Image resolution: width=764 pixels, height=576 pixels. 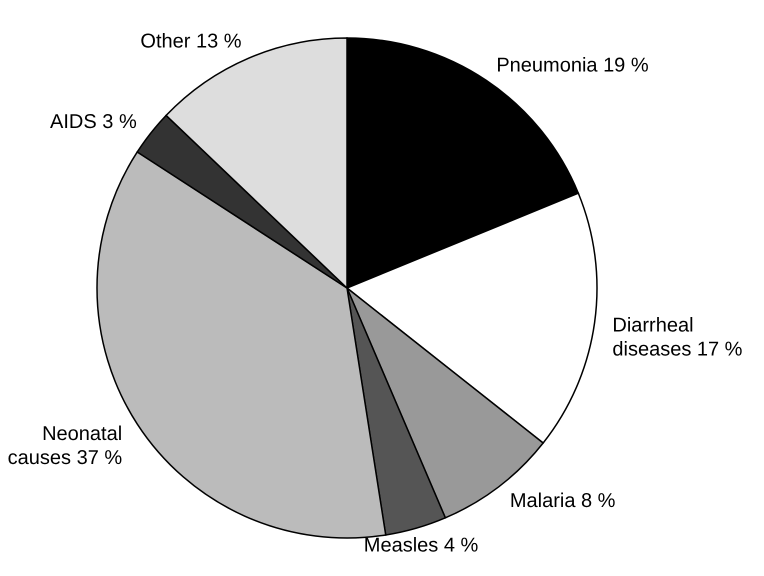 What do you see at coordinates (191, 41) in the screenshot?
I see `slice-label: Other 13 %` at bounding box center [191, 41].